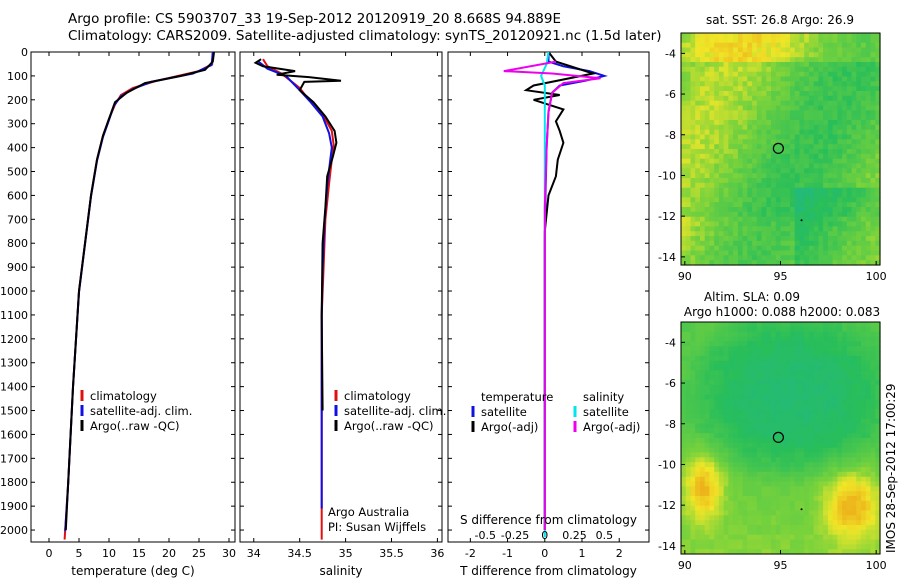 The width and height of the screenshot is (900, 580). What do you see at coordinates (782, 312) in the screenshot?
I see `sla-map-title-line2: Argo h1000: 0.088 h2000: 0.083` at bounding box center [782, 312].